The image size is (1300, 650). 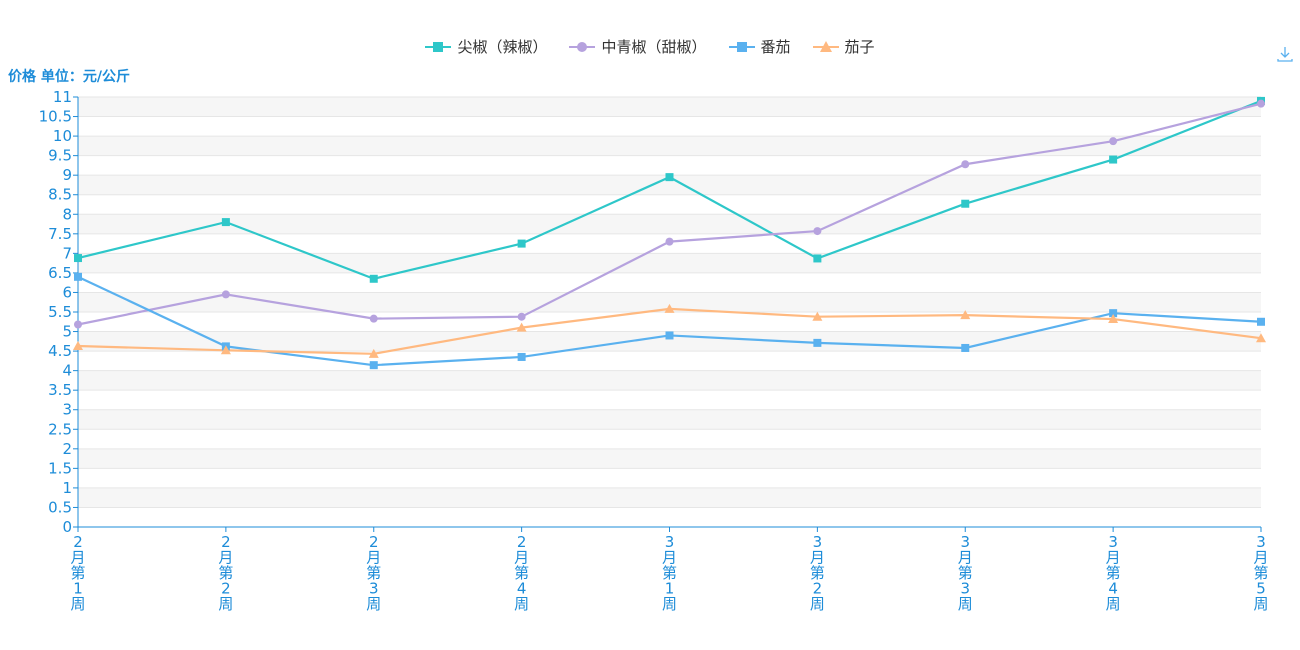 What do you see at coordinates (67, 371) in the screenshot?
I see `y-tick-label: 4` at bounding box center [67, 371].